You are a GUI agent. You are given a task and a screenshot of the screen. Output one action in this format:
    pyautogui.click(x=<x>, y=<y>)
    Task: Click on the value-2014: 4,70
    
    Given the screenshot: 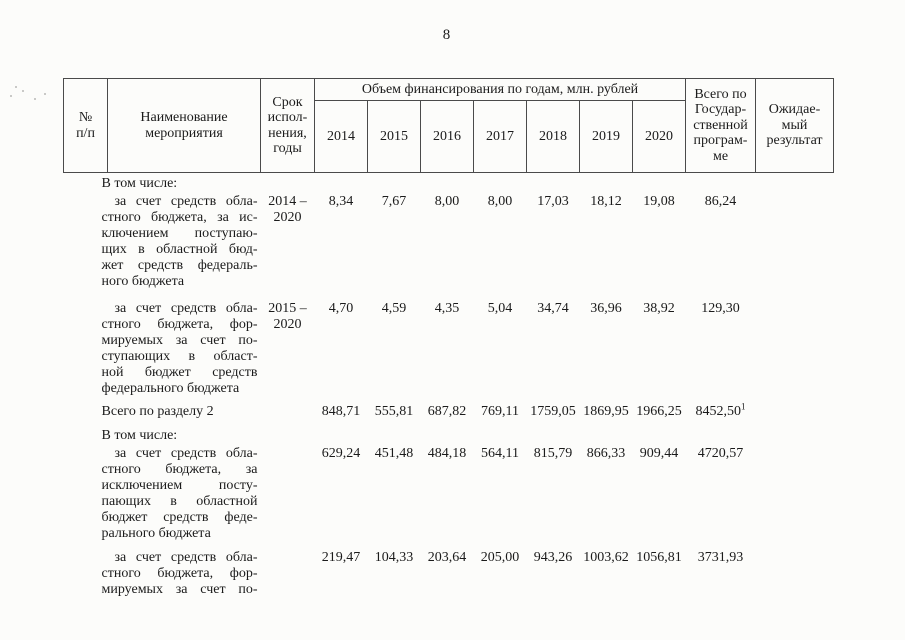 What is the action you would take?
    pyautogui.click(x=341, y=308)
    